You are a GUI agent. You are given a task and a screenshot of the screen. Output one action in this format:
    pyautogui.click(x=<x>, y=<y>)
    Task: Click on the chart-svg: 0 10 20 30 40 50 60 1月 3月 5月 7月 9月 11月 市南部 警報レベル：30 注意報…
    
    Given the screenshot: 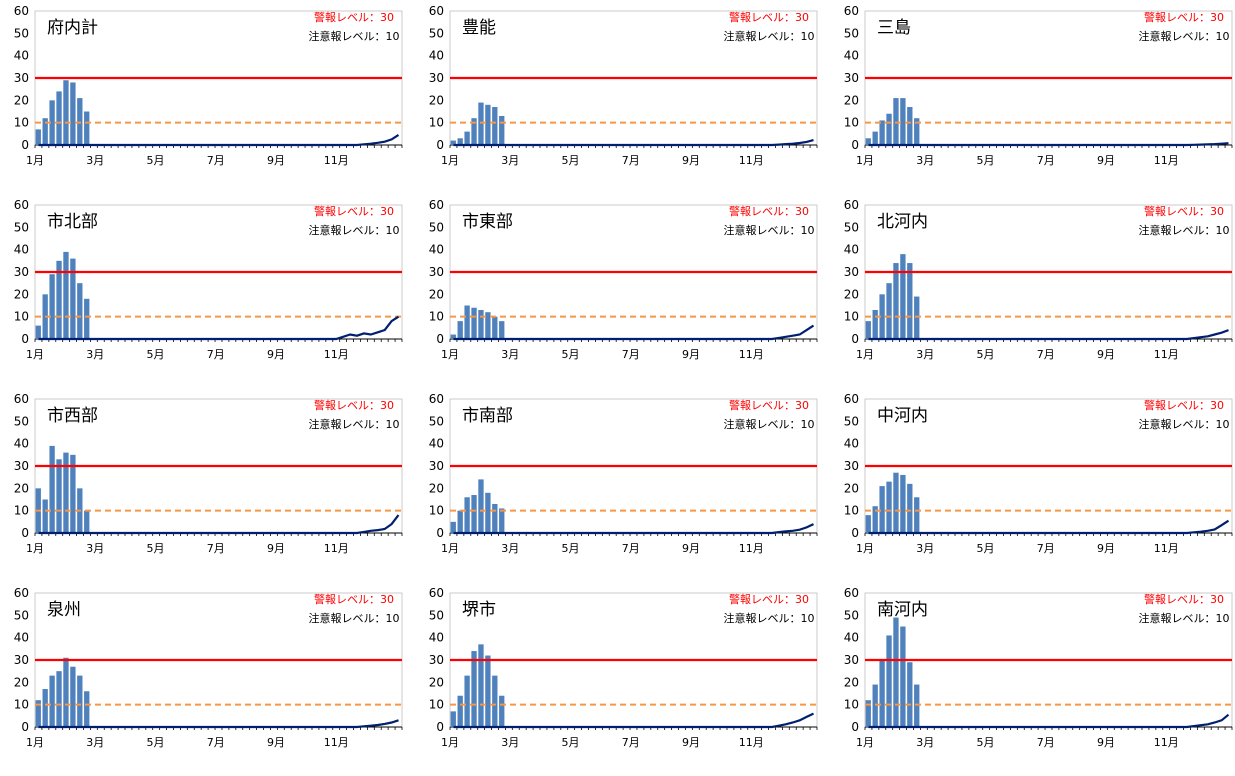 What is the action you would take?
    pyautogui.click(x=623, y=473)
    